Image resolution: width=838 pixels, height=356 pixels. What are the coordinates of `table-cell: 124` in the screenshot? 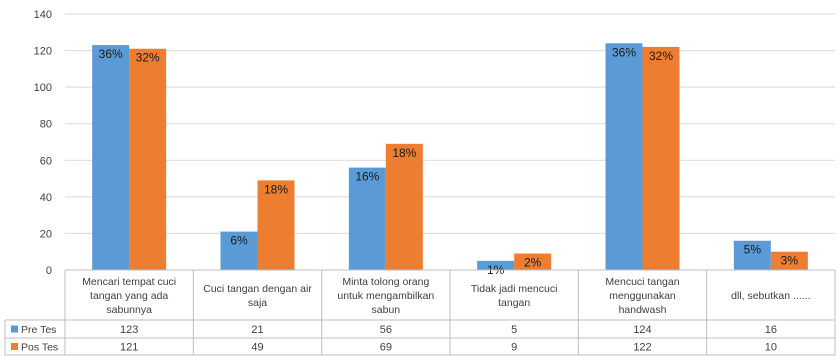 It's located at (642, 330).